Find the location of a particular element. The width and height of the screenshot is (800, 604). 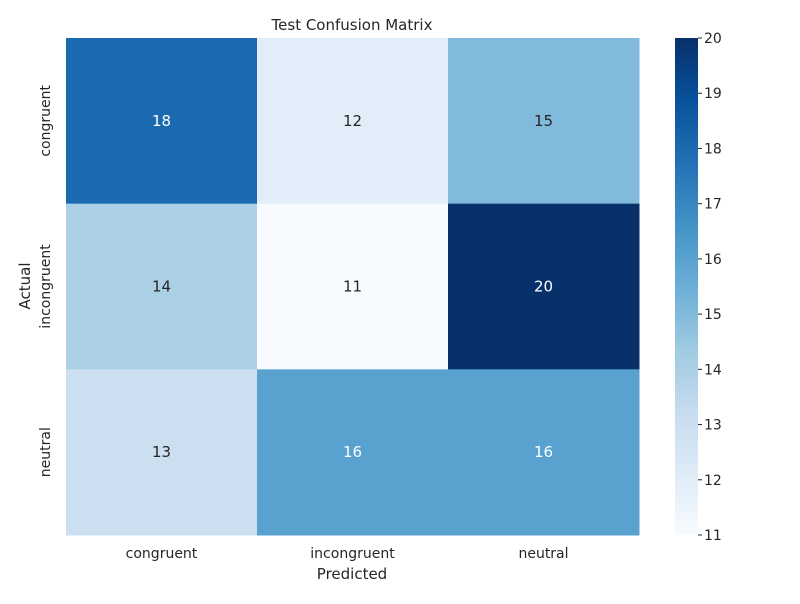

colorbar-tick-labels: 11 12 13 14 15 16 17 18 19 20 is located at coordinates (710, 287).